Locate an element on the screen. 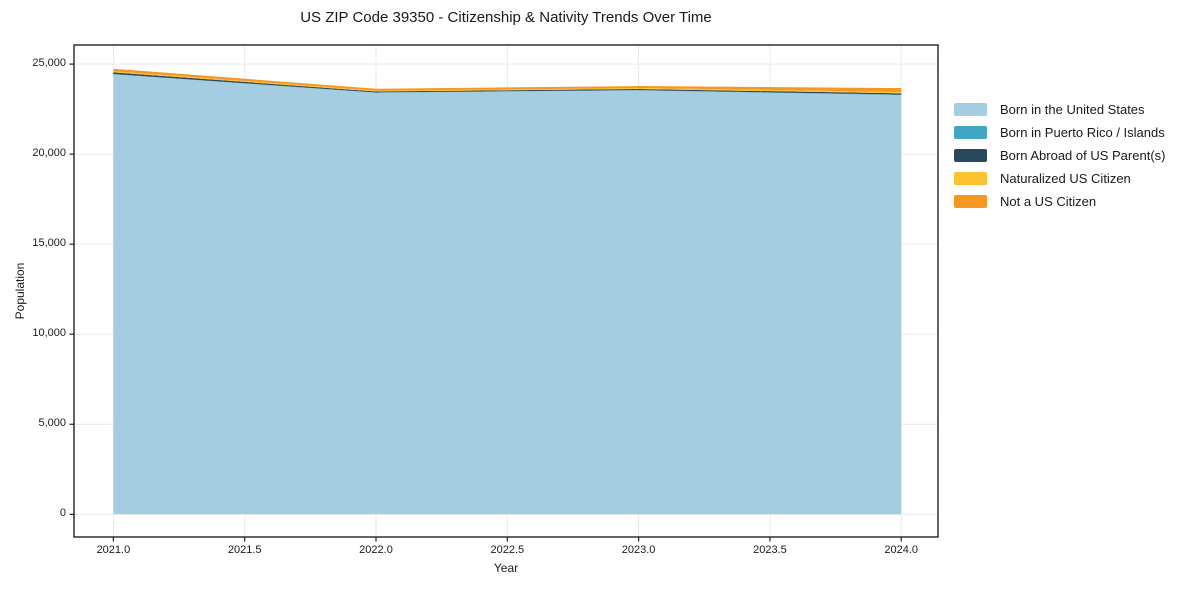  area-not-a-us-citizen is located at coordinates (507, 80).